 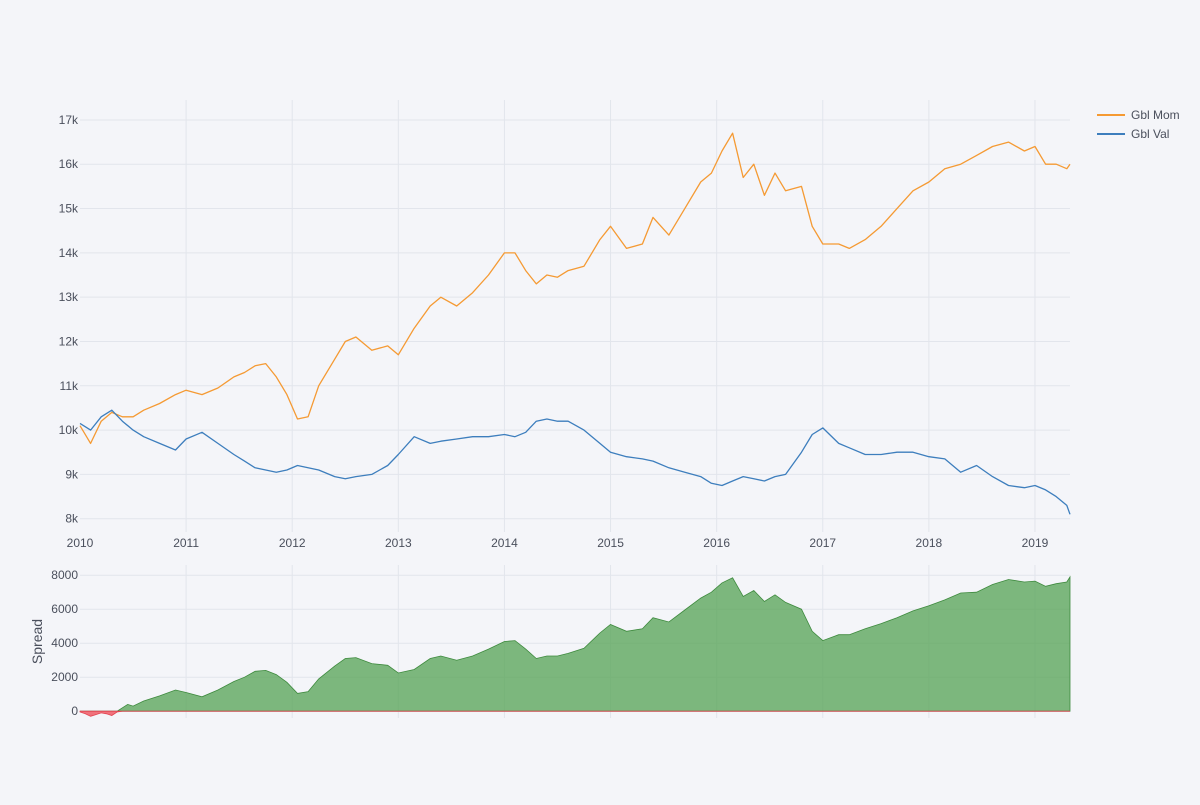 I want to click on legend-item-gbl-val: Gbl Val, so click(x=1133, y=134).